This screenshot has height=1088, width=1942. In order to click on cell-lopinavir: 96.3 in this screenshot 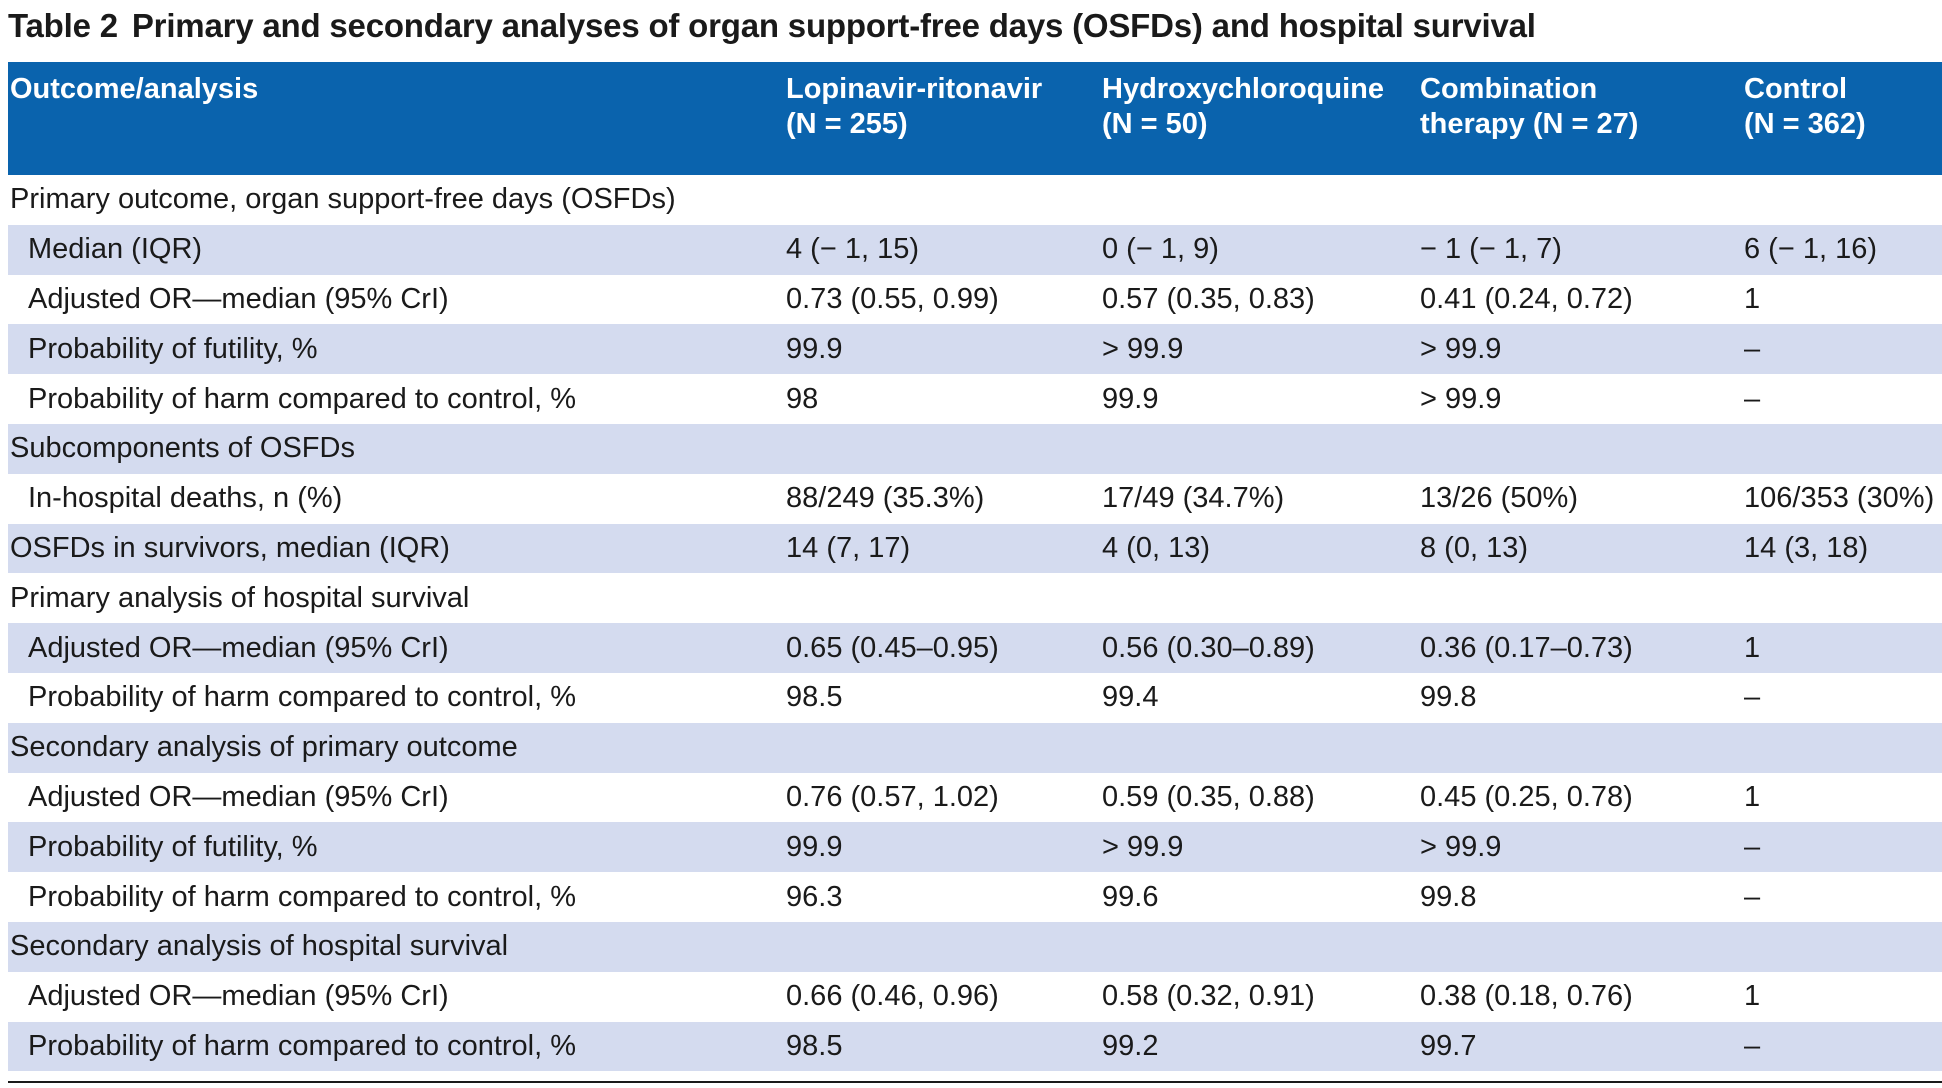, I will do `click(814, 896)`.